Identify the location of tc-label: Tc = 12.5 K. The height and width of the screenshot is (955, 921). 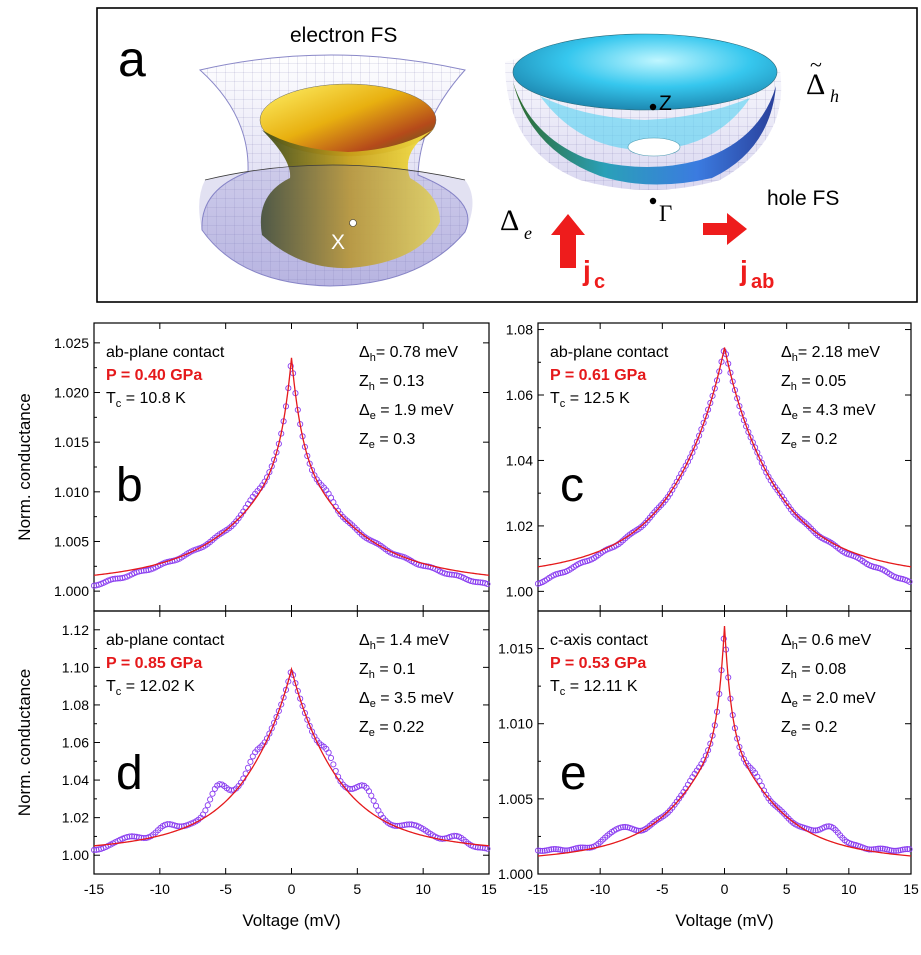
(590, 400).